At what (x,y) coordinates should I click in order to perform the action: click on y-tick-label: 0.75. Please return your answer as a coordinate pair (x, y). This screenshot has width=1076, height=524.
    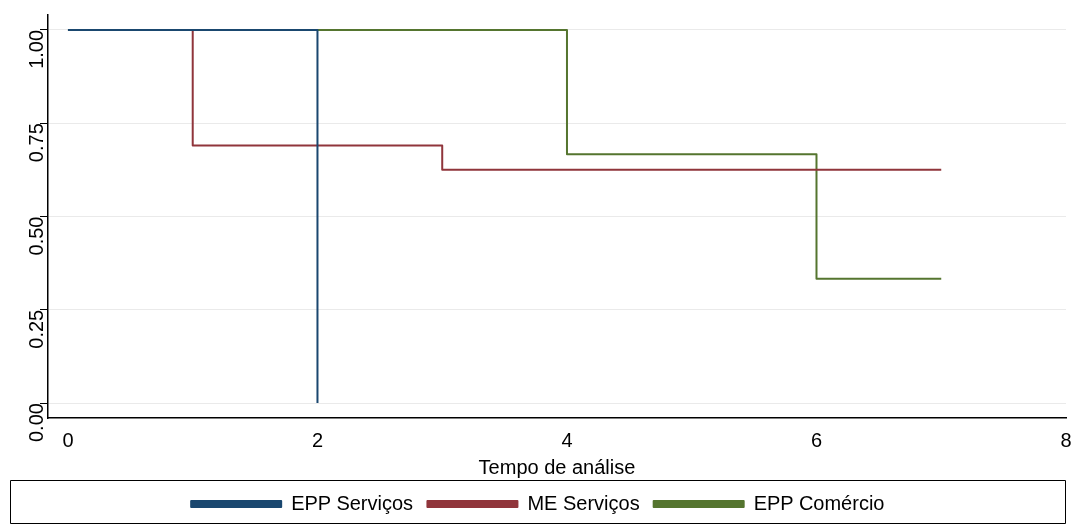
    Looking at the image, I should click on (35, 143).